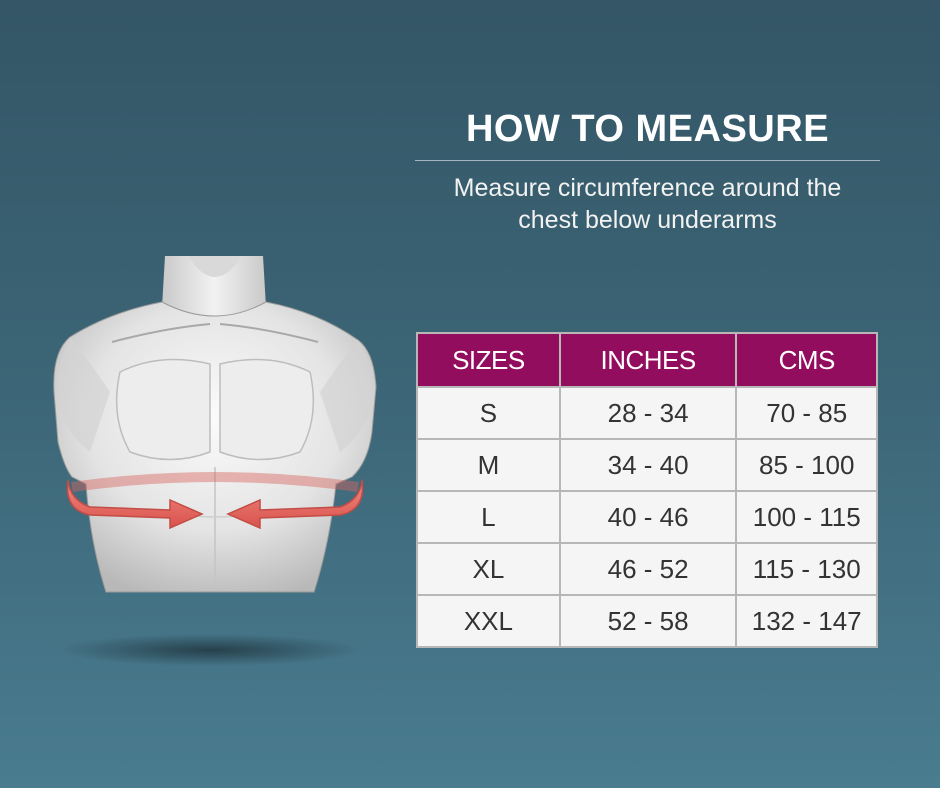 The height and width of the screenshot is (788, 940). What do you see at coordinates (267, 409) in the screenshot?
I see `chest-right` at bounding box center [267, 409].